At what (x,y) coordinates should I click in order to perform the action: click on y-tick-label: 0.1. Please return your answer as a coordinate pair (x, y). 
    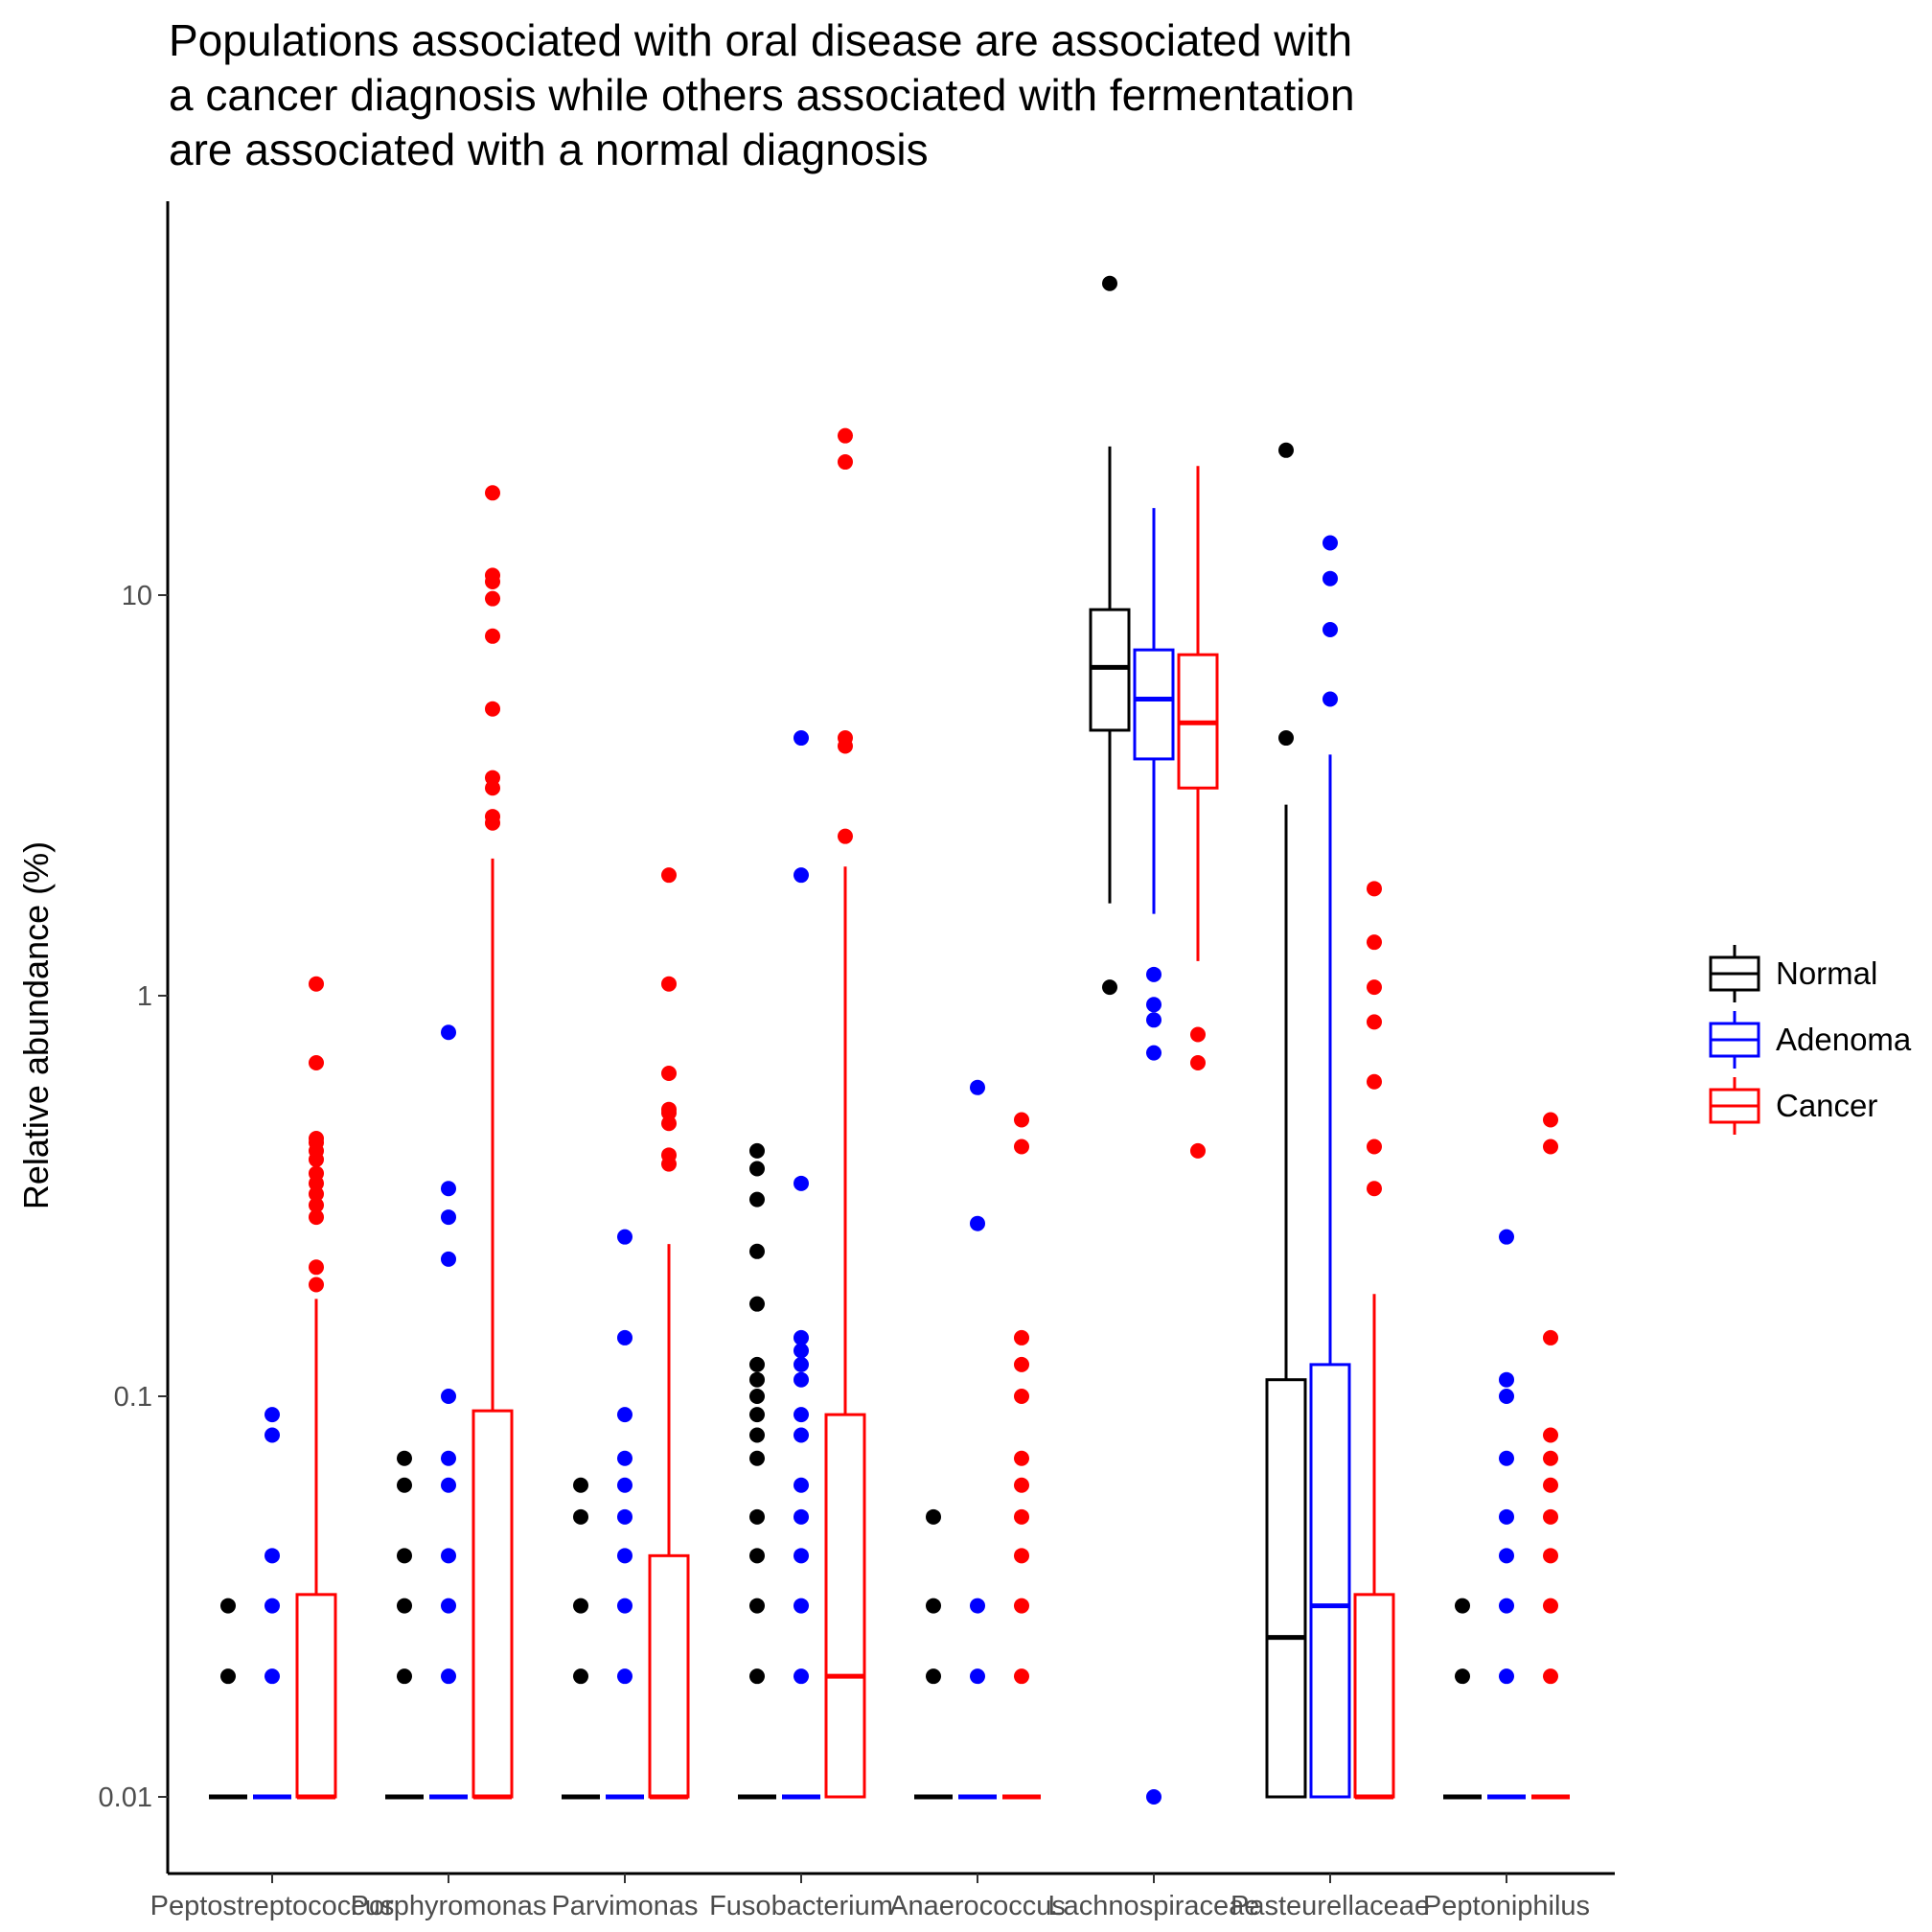
    Looking at the image, I should click on (133, 1397).